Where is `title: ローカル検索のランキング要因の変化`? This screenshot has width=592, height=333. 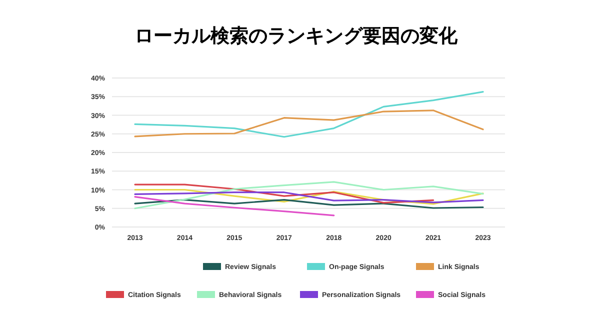 title: ローカル検索のランキング要因の変化 is located at coordinates (296, 36).